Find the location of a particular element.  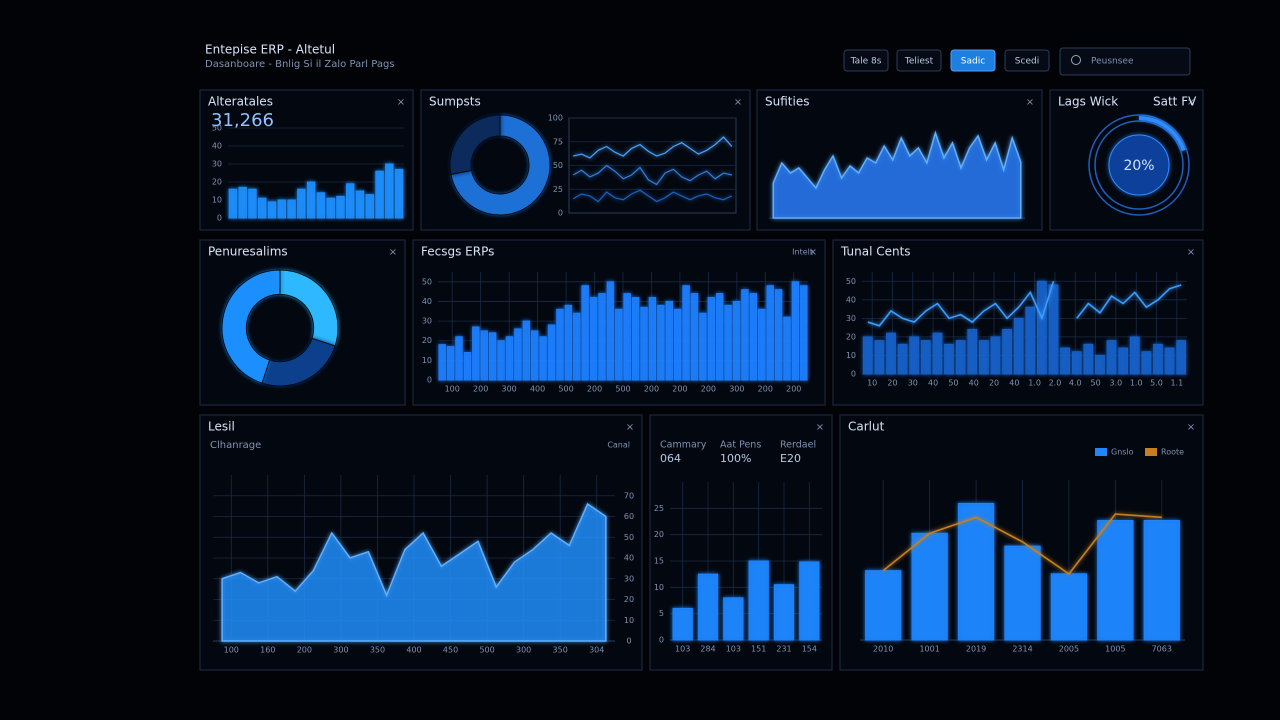

y-tick-label: 25 is located at coordinates (659, 508).